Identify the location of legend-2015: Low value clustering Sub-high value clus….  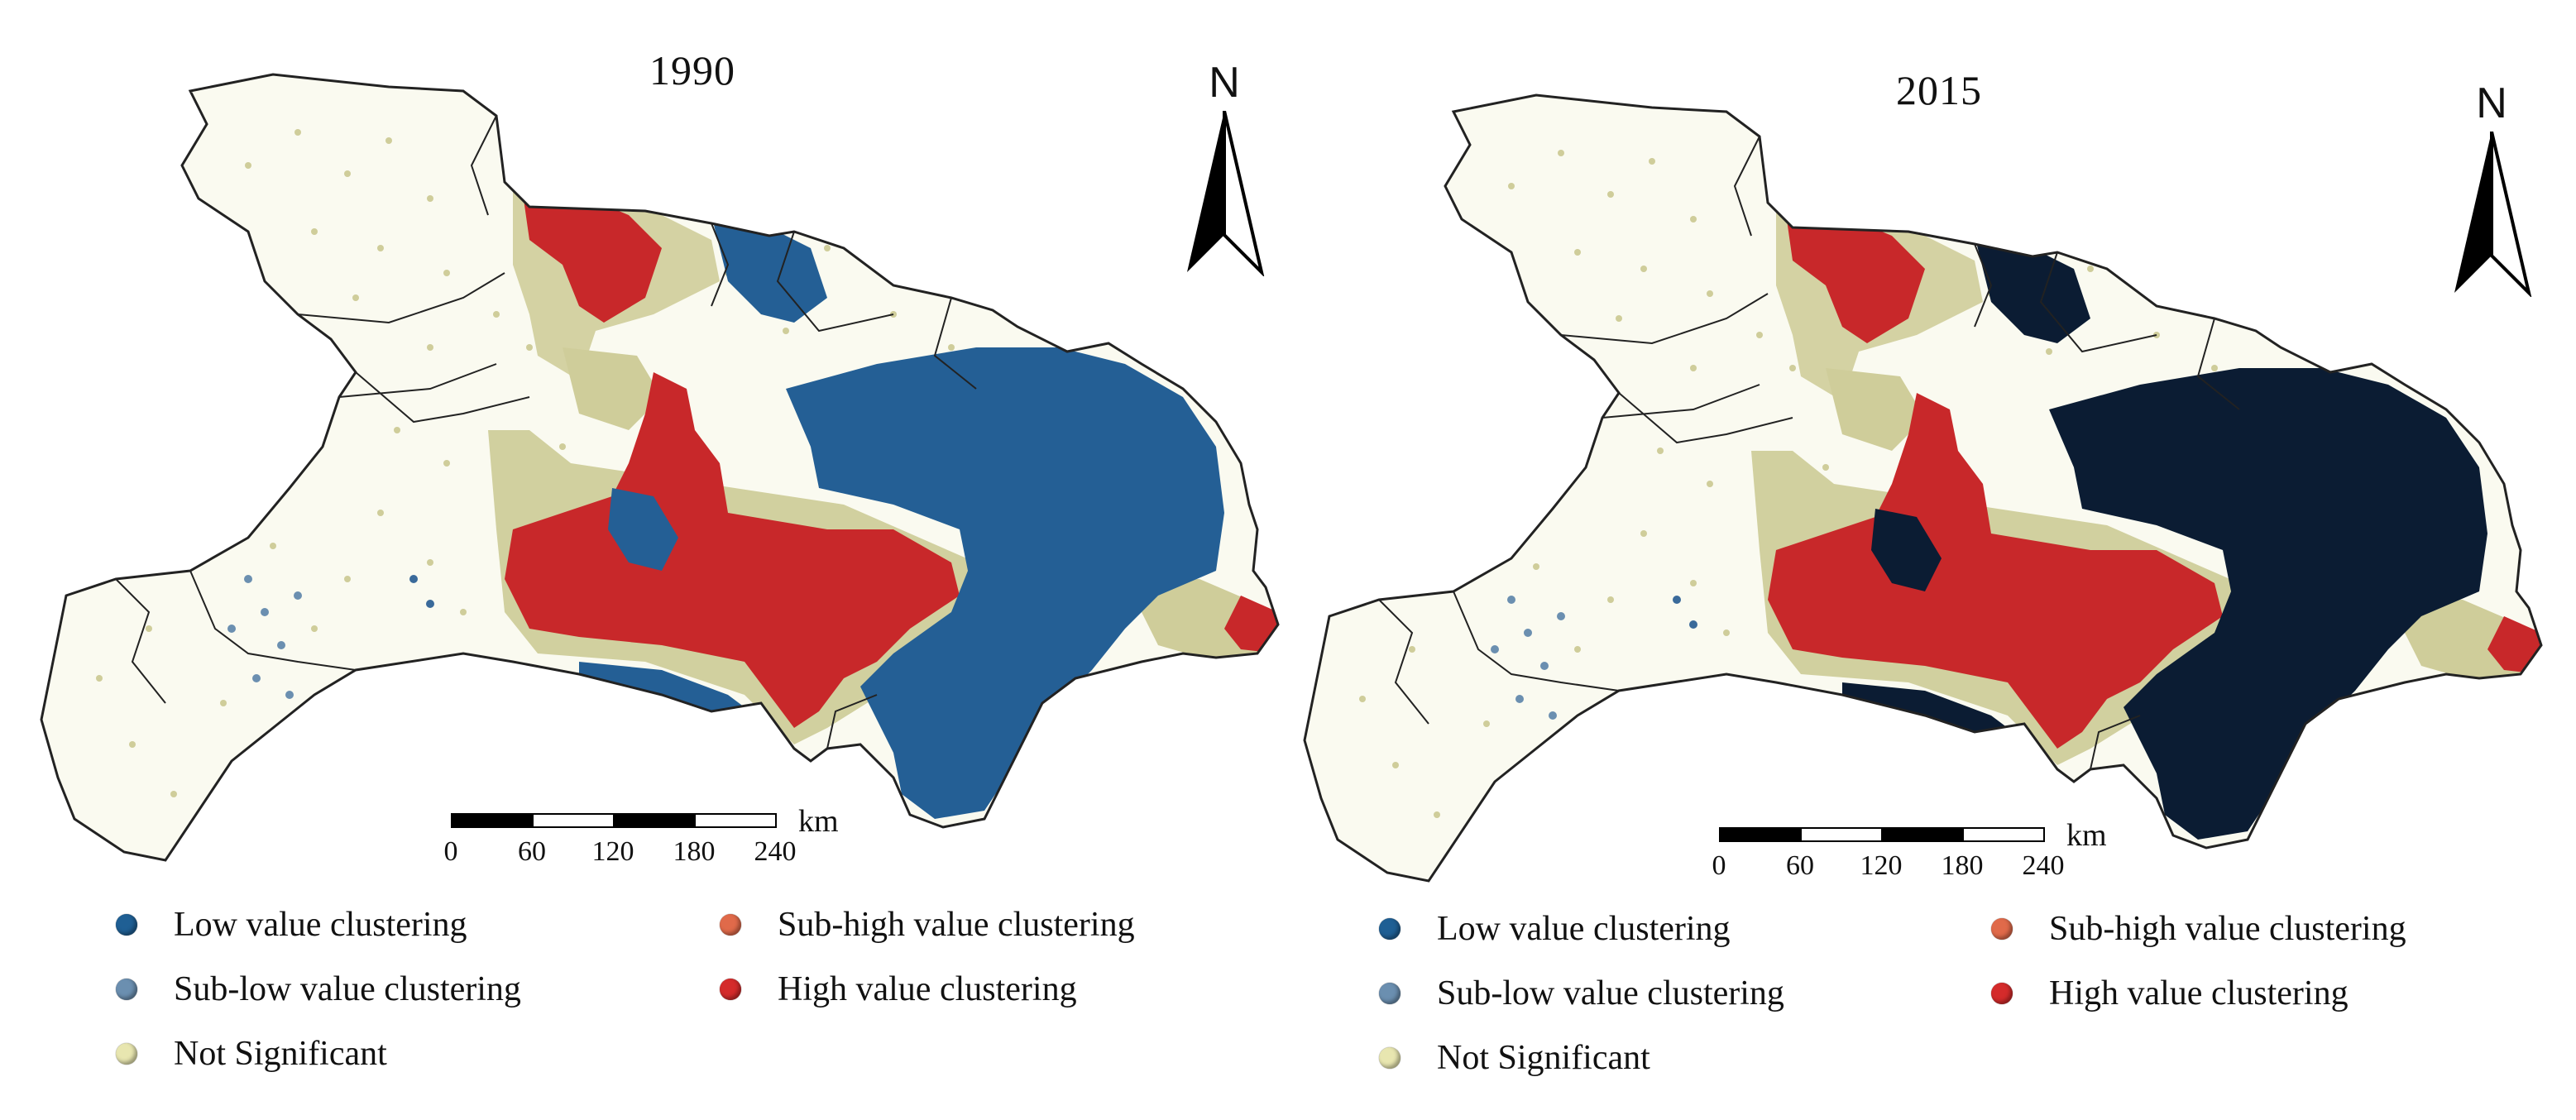
(1932, 992).